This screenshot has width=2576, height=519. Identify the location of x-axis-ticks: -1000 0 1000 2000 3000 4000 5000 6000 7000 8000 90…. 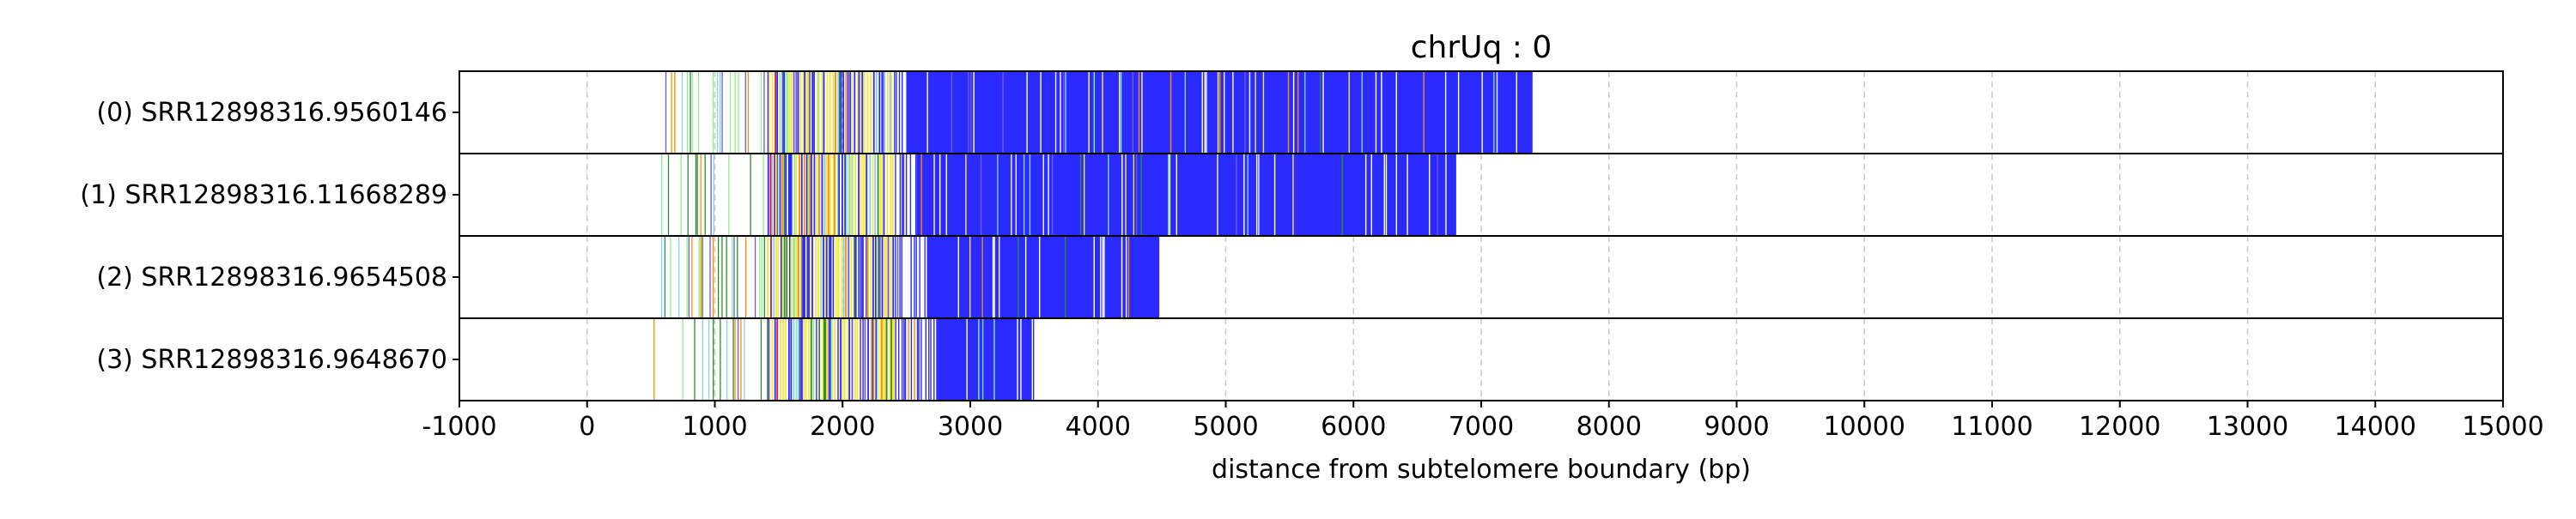
(1483, 421).